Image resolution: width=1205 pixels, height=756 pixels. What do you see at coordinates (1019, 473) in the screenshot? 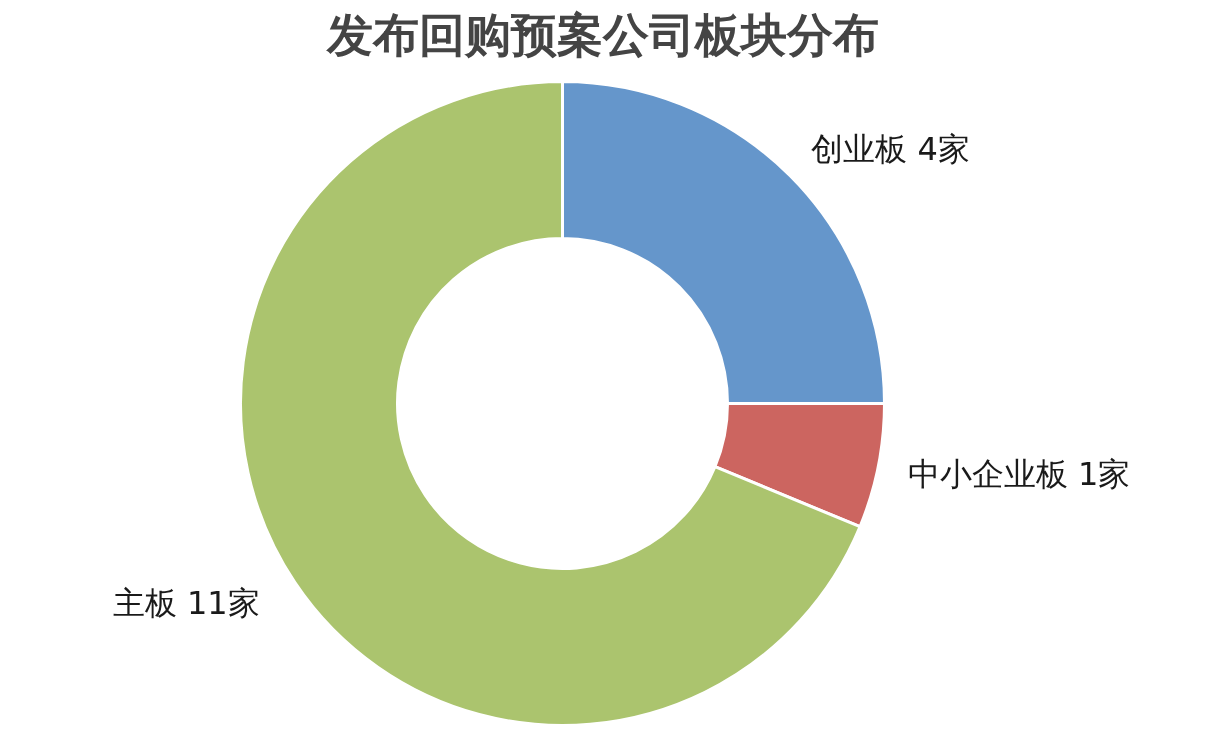
I see `slice-label: 中小企业板 1家` at bounding box center [1019, 473].